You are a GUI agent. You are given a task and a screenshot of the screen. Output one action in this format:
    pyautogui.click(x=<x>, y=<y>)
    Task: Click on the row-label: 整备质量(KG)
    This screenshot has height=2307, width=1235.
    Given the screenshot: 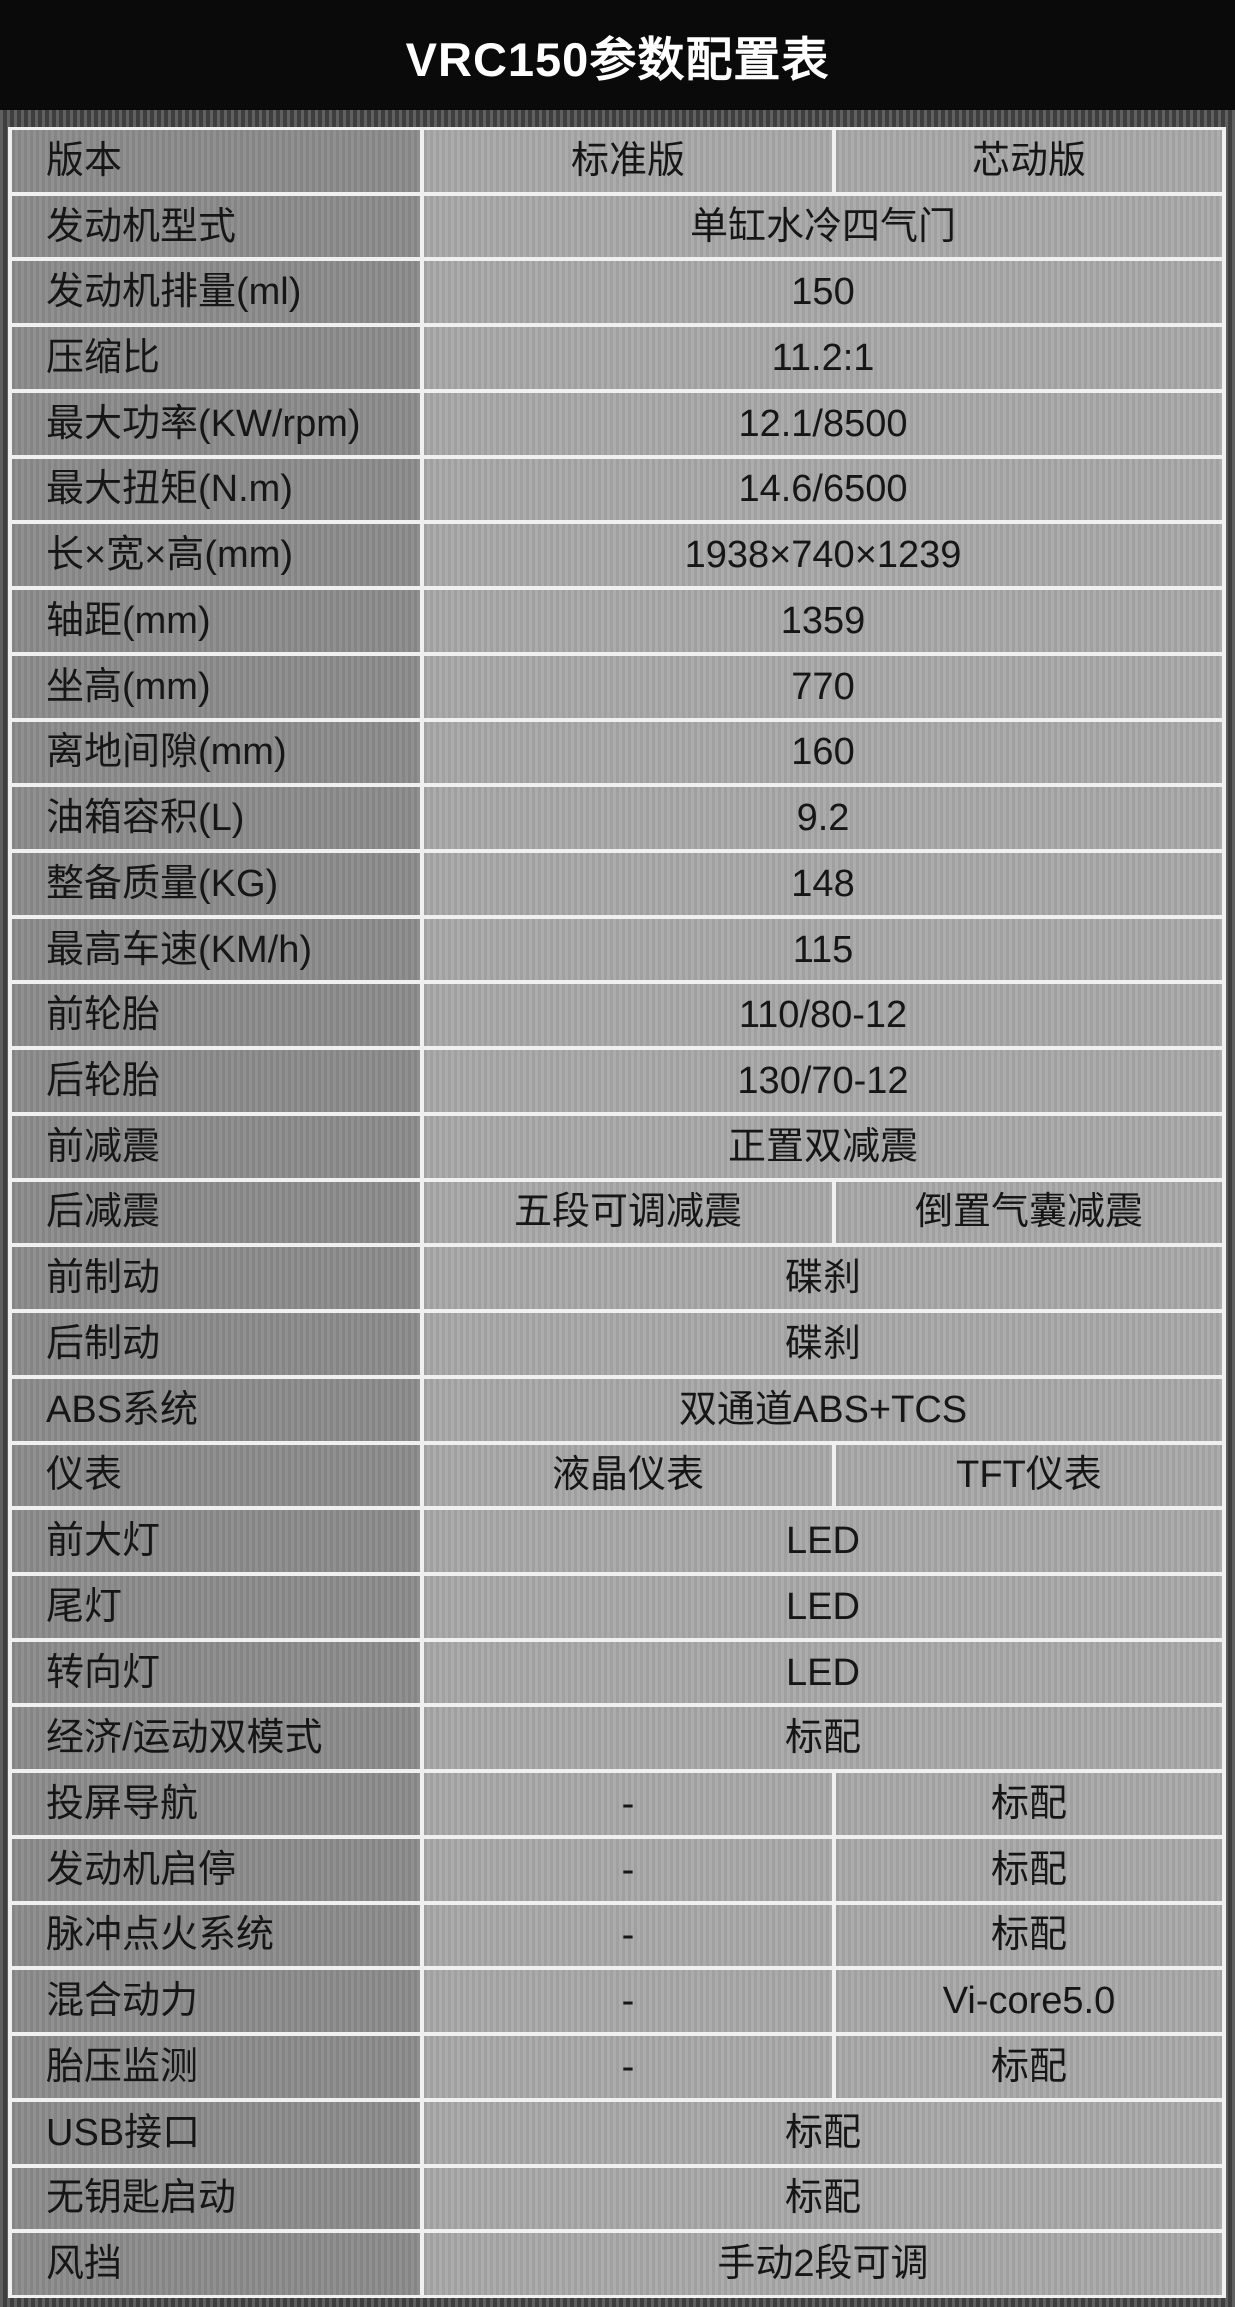 What is the action you would take?
    pyautogui.click(x=216, y=883)
    